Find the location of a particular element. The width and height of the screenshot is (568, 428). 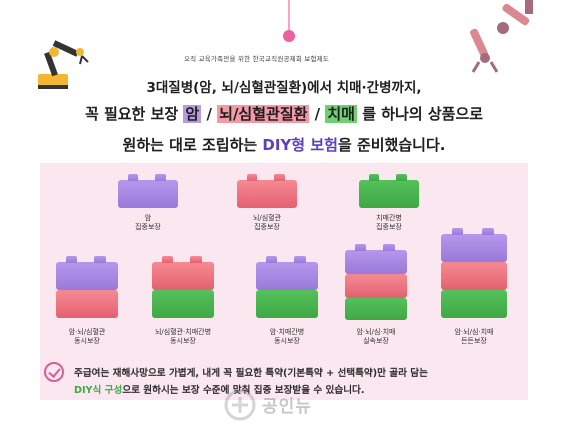

watermark-text: 공인뉴 is located at coordinates (287, 407).